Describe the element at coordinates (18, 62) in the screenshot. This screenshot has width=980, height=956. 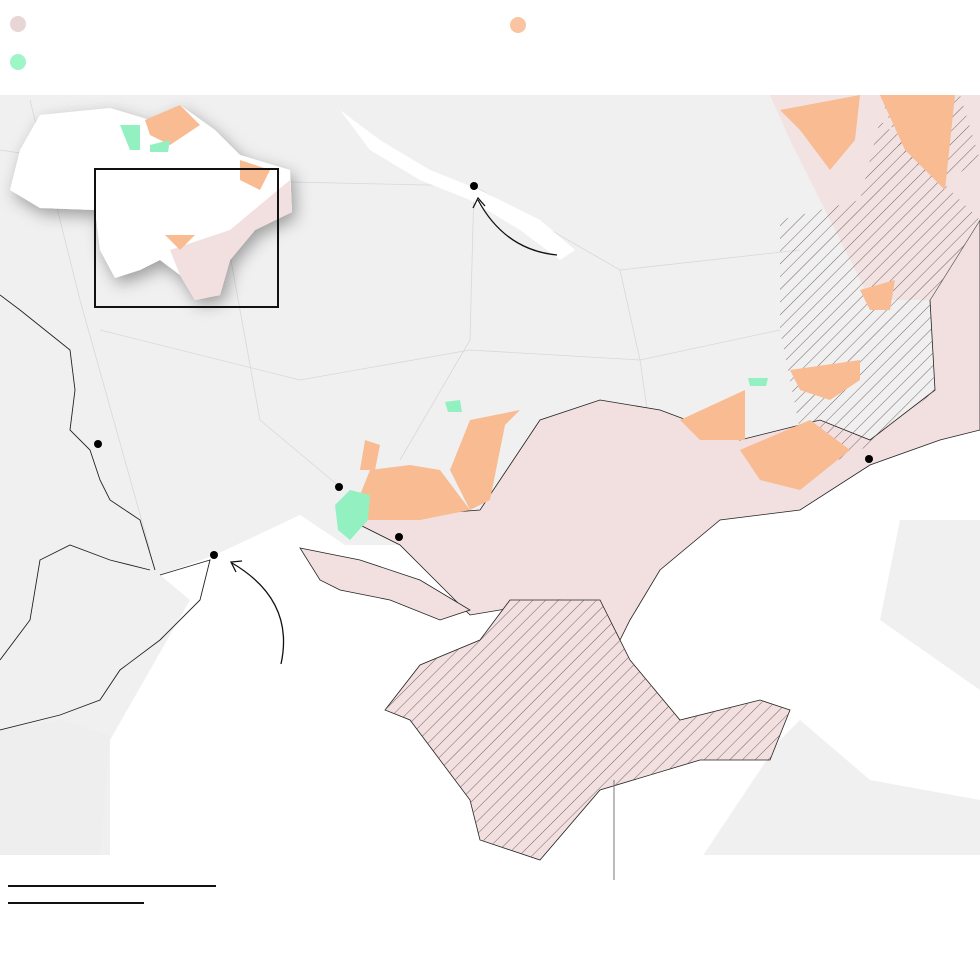
I see `legend-swatch-counteroffensive` at that location.